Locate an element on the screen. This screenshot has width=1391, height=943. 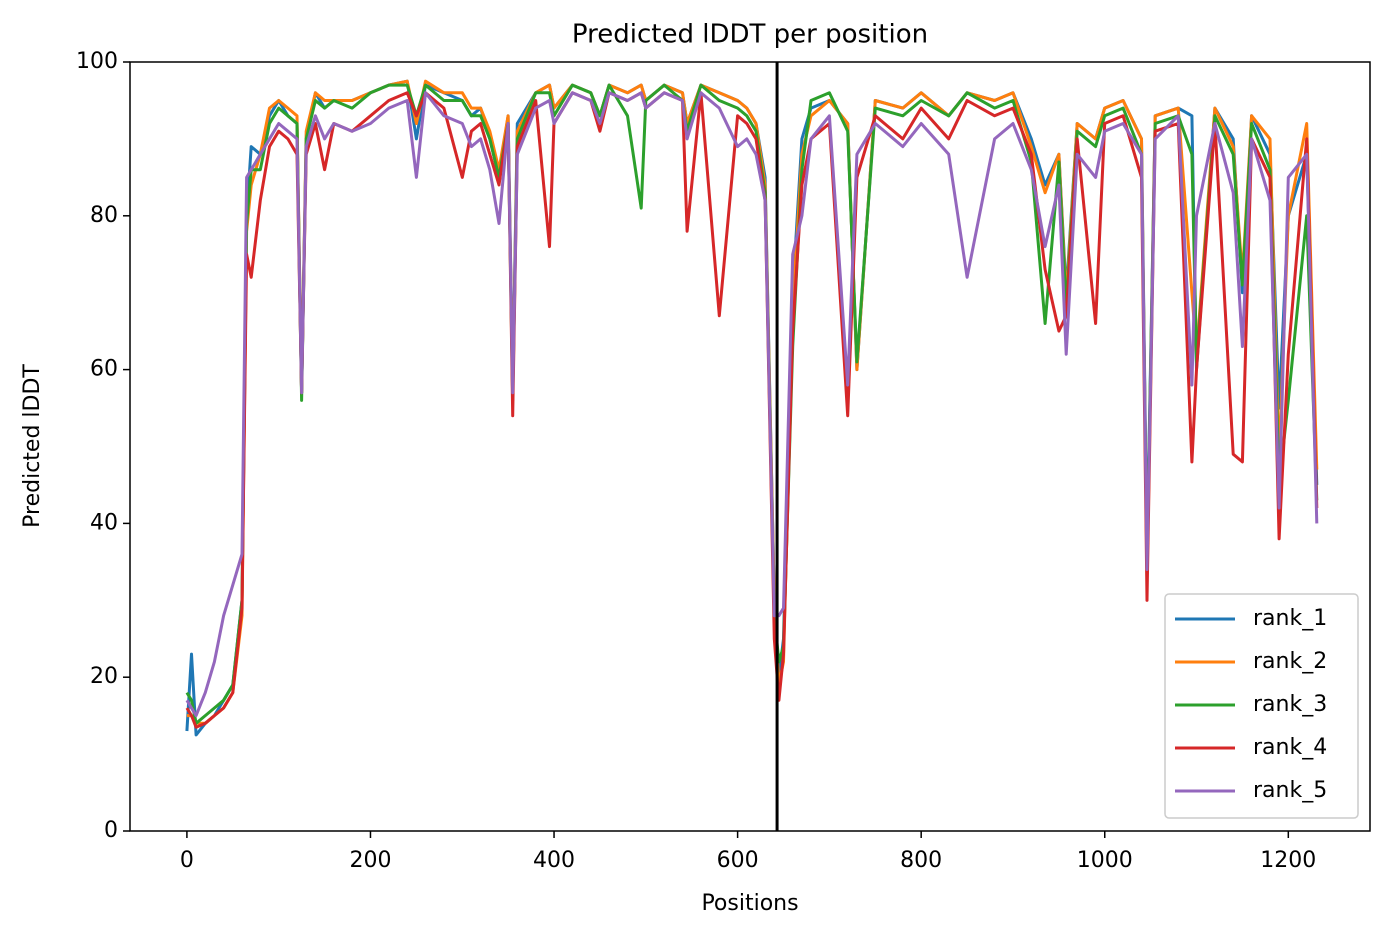
legend-label: rank_2 is located at coordinates (1290, 661).